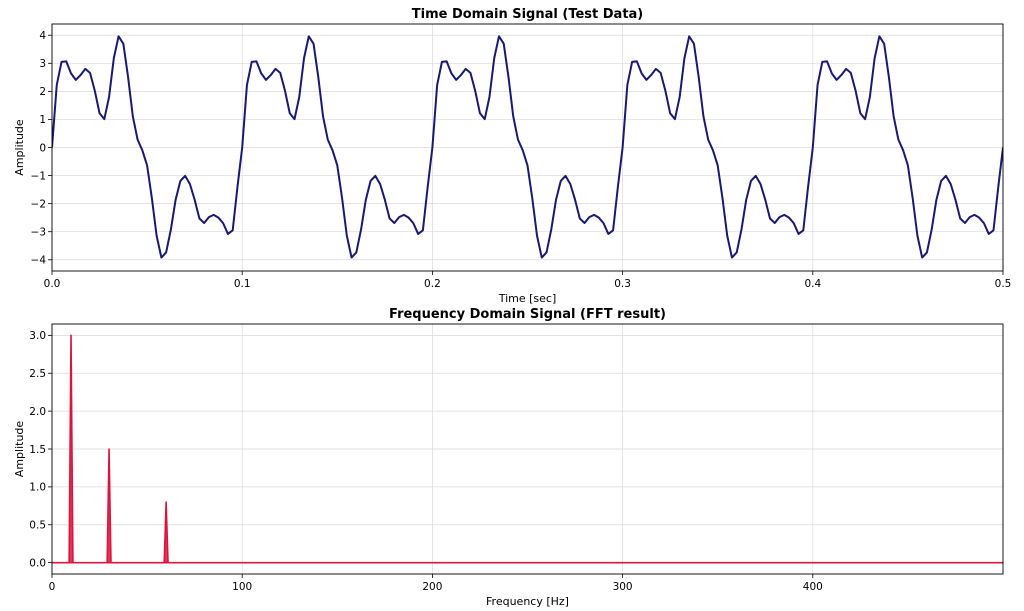 This screenshot has width=1024, height=611. I want to click on x-axis-label: Time [sec], so click(527, 298).